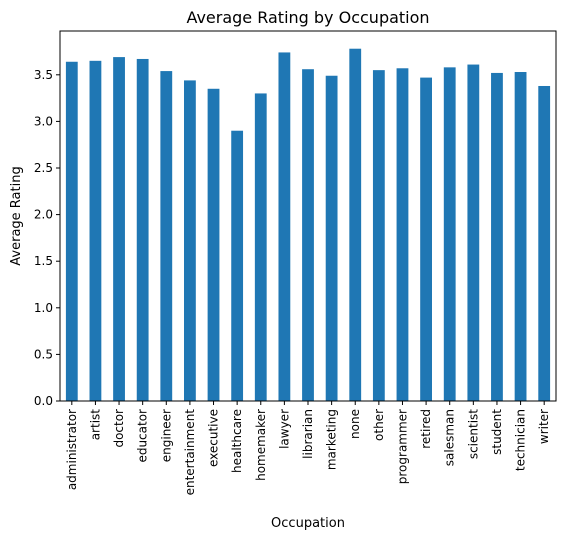 The width and height of the screenshot is (567, 541). I want to click on bar-none, so click(355, 225).